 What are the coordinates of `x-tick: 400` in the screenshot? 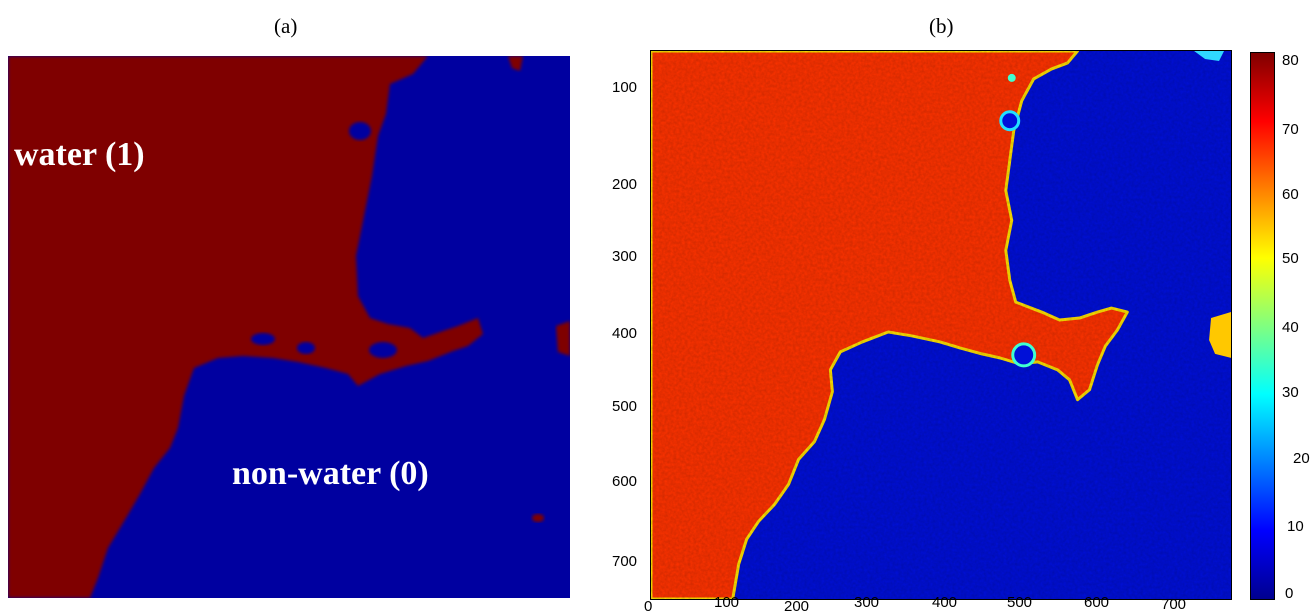 It's located at (945, 602).